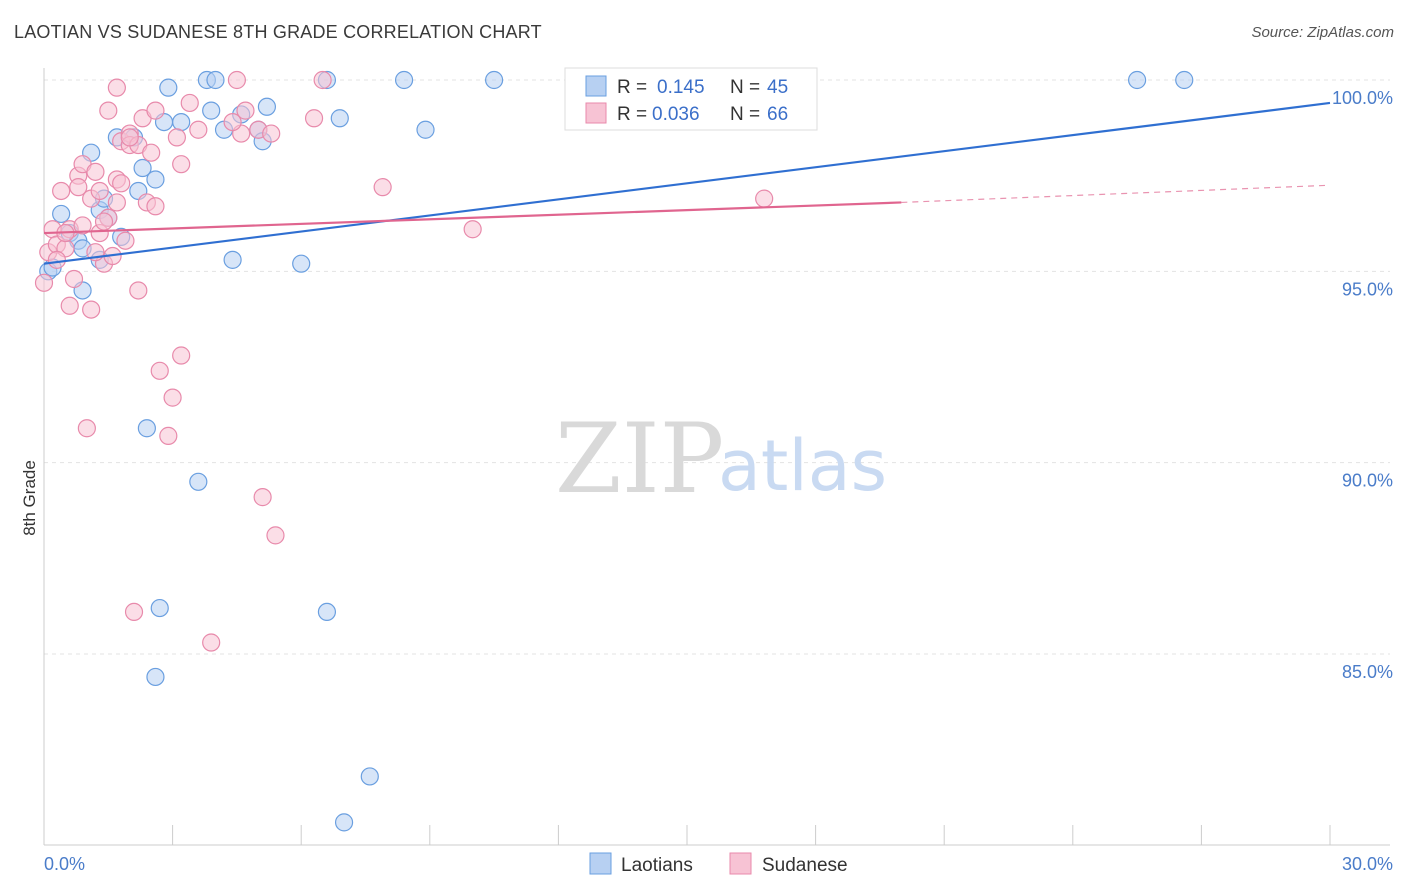 This screenshot has height=892, width=1406. I want to click on y-tick-label: 85.0%, so click(1367, 672).